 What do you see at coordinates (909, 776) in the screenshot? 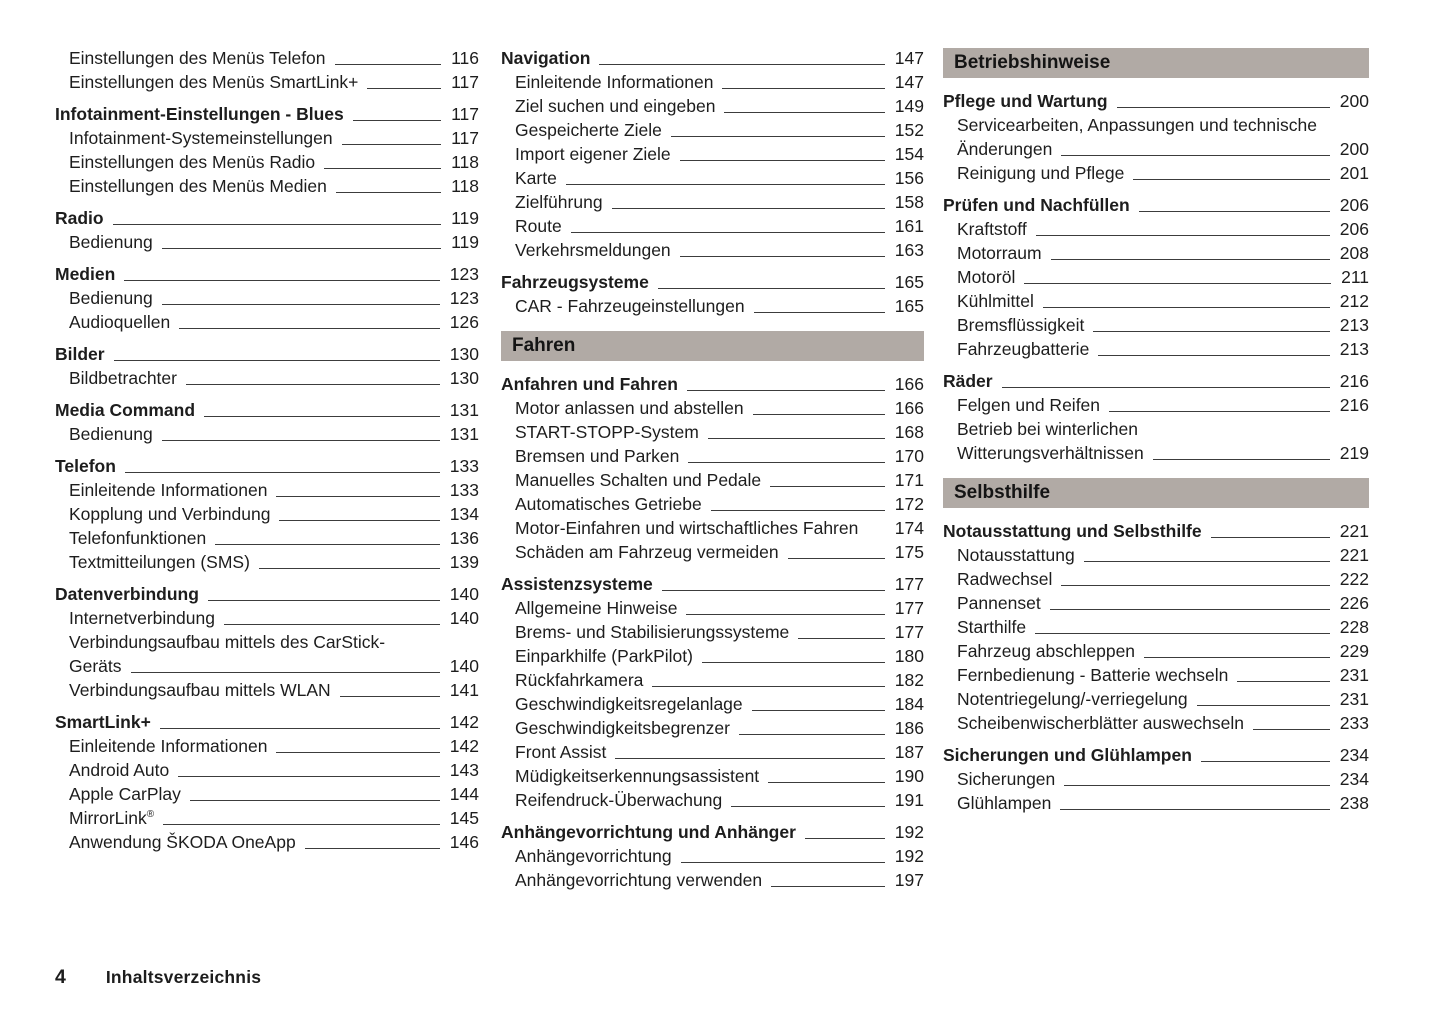
I see `page-number: 190` at bounding box center [909, 776].